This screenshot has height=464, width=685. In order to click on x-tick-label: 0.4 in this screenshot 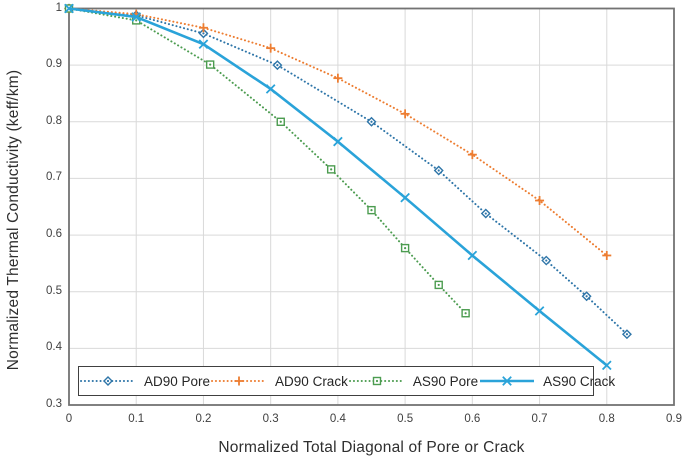, I will do `click(337, 419)`.